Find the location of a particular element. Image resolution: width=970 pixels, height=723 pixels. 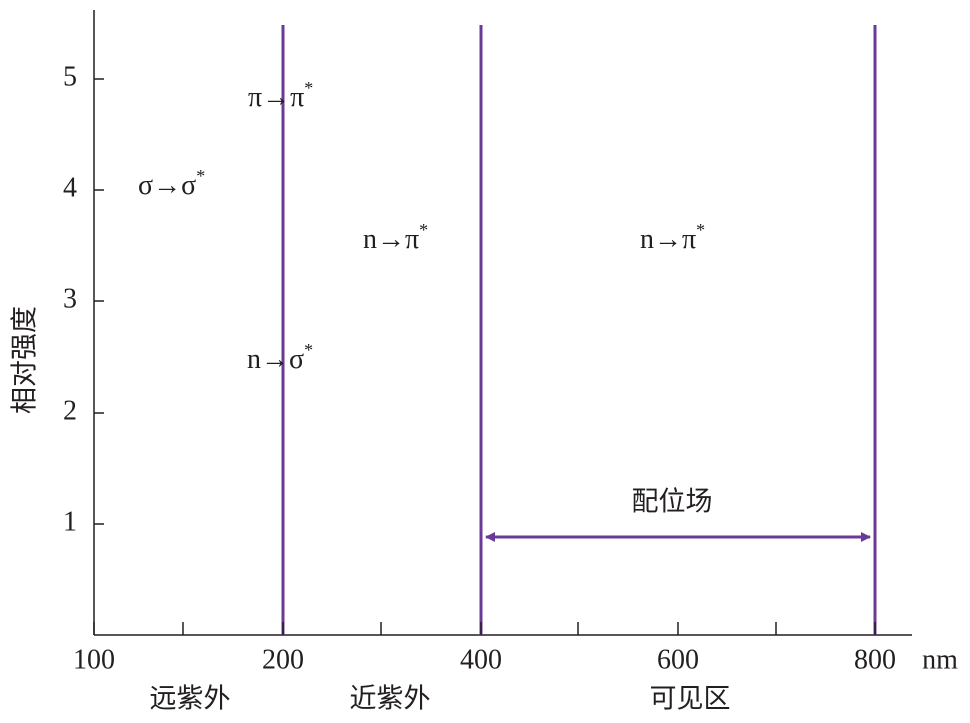

x-tick-label: 800 is located at coordinates (875, 659).